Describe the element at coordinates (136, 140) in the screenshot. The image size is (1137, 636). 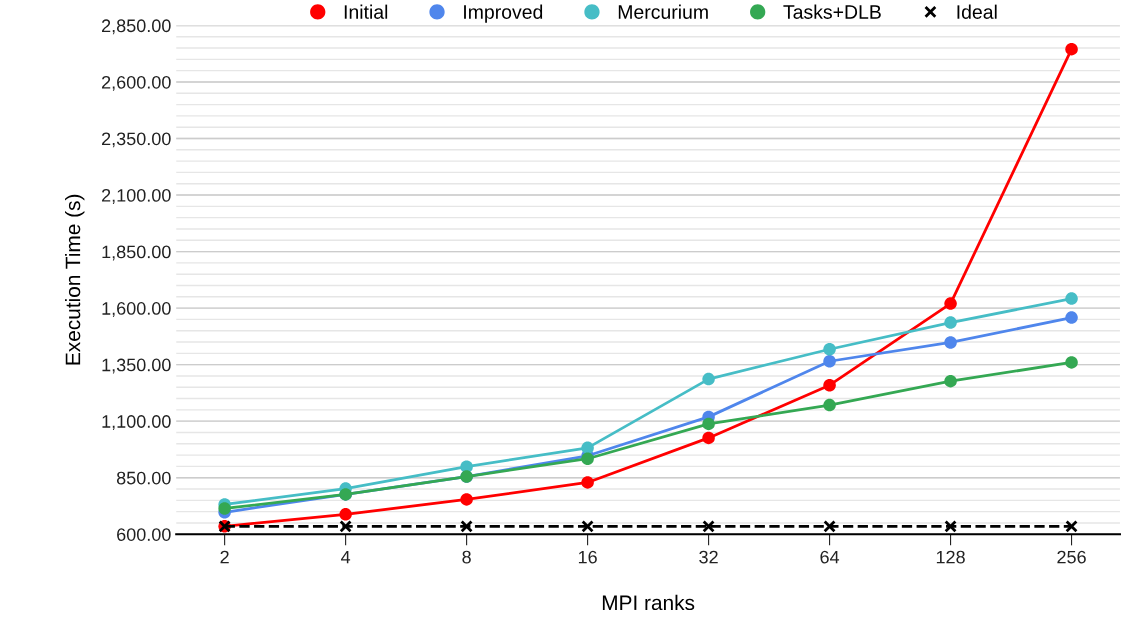
I see `y-tick-label: 2,350.00` at that location.